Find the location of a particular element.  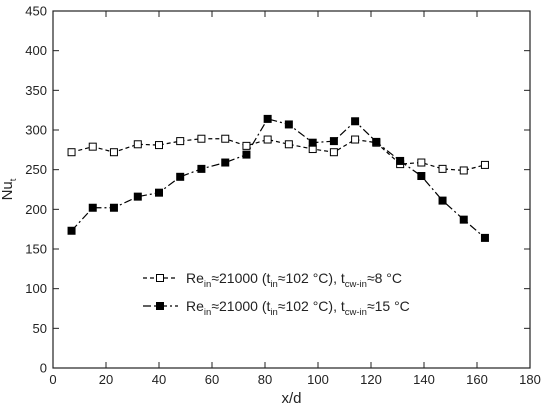

x-tick-label: 140 is located at coordinates (424, 379).